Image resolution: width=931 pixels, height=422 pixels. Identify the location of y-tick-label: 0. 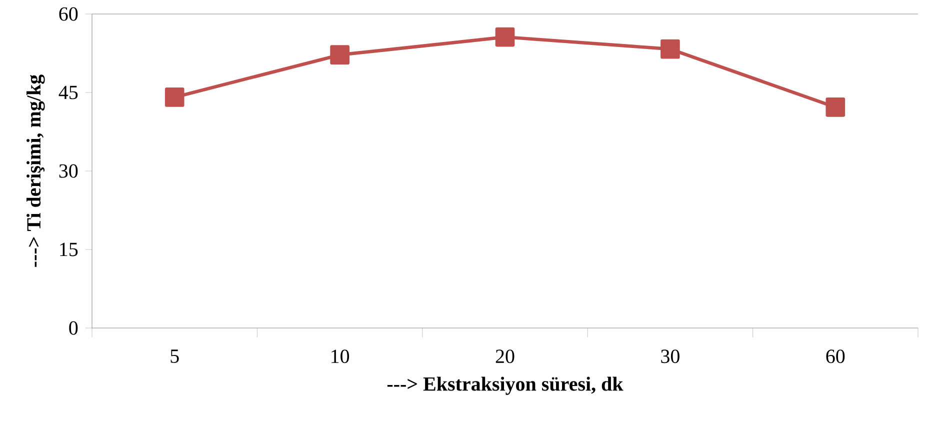
(73, 328).